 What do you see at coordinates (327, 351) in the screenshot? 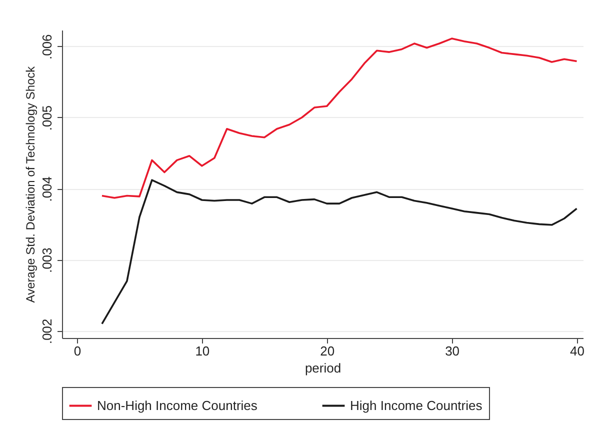
I see `x-tick-label: 20` at bounding box center [327, 351].